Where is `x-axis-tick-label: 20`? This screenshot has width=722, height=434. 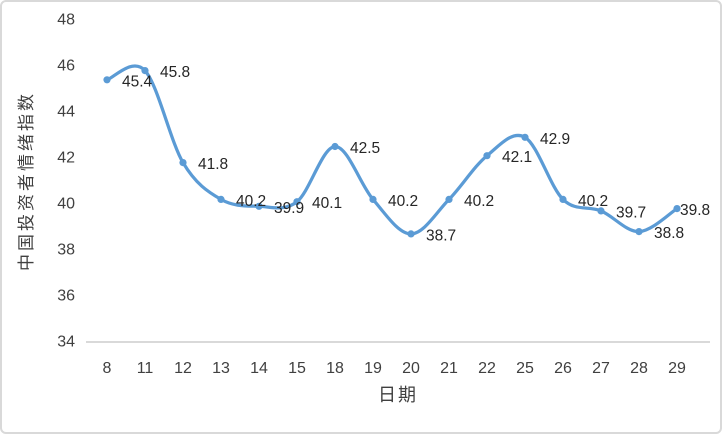
x-axis-tick-label: 20 is located at coordinates (411, 368).